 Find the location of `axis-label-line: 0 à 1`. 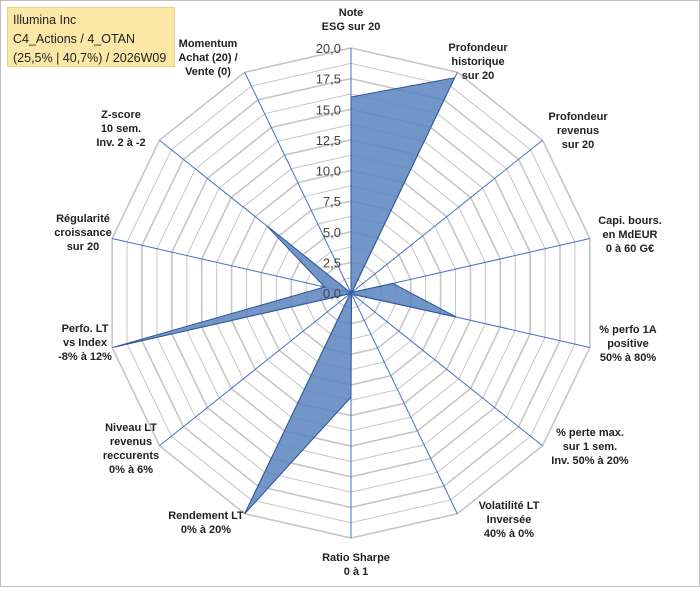

axis-label-line: 0 à 1 is located at coordinates (356, 572).